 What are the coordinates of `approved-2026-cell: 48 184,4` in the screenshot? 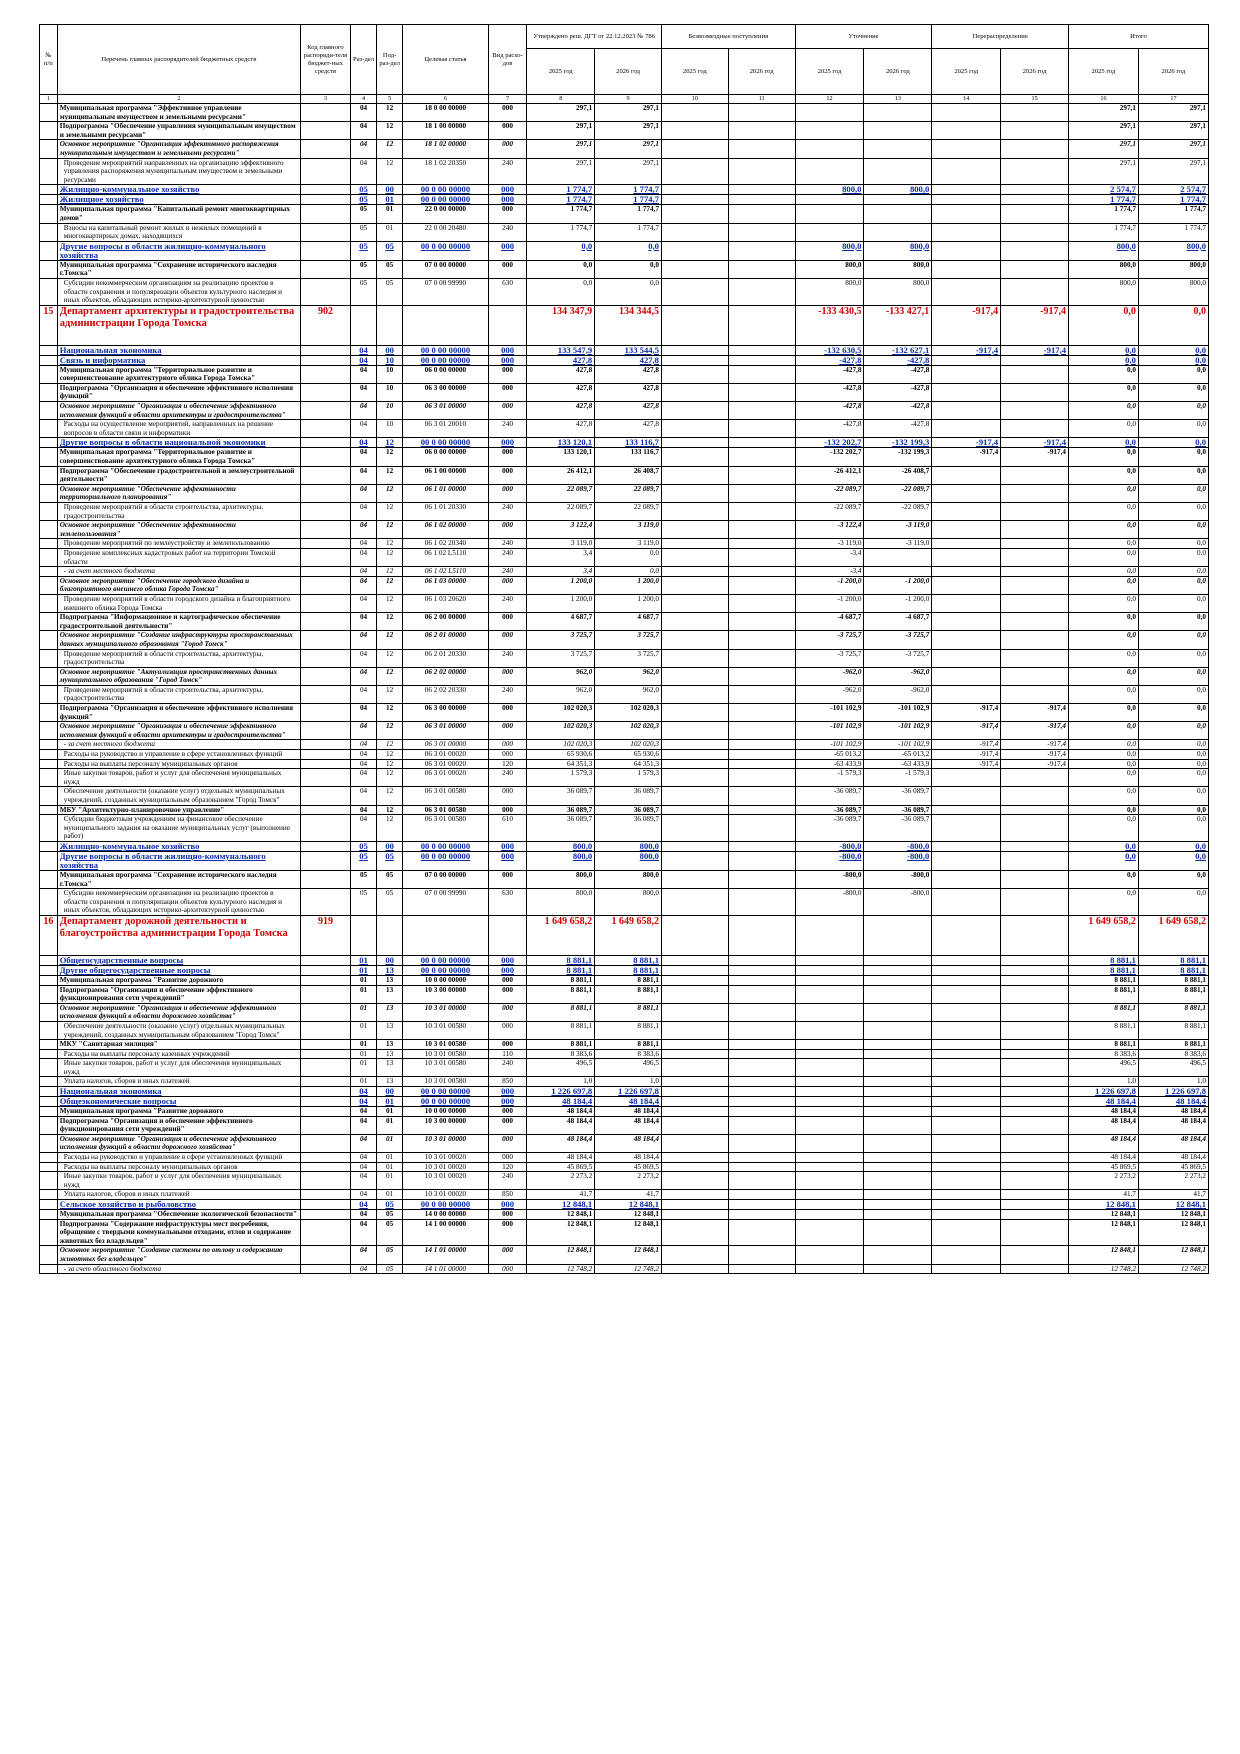 It's located at (628, 1102).